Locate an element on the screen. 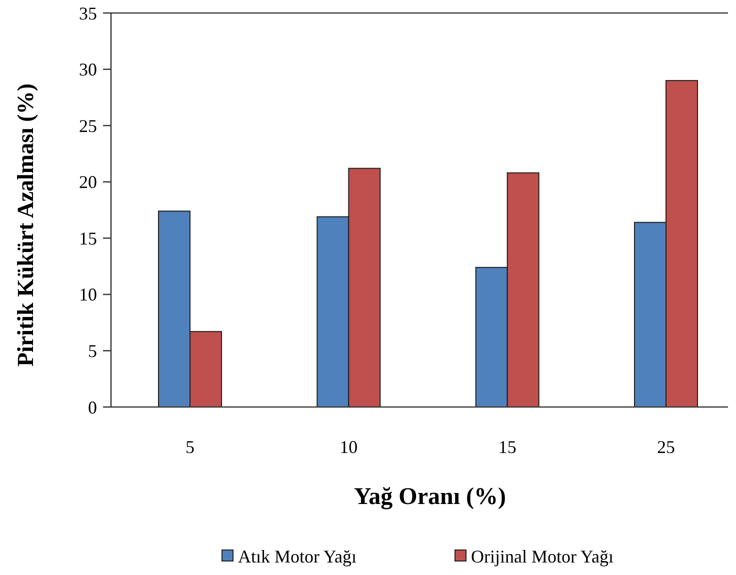 The height and width of the screenshot is (575, 736). y-tick-label: 35 is located at coordinates (88, 13).